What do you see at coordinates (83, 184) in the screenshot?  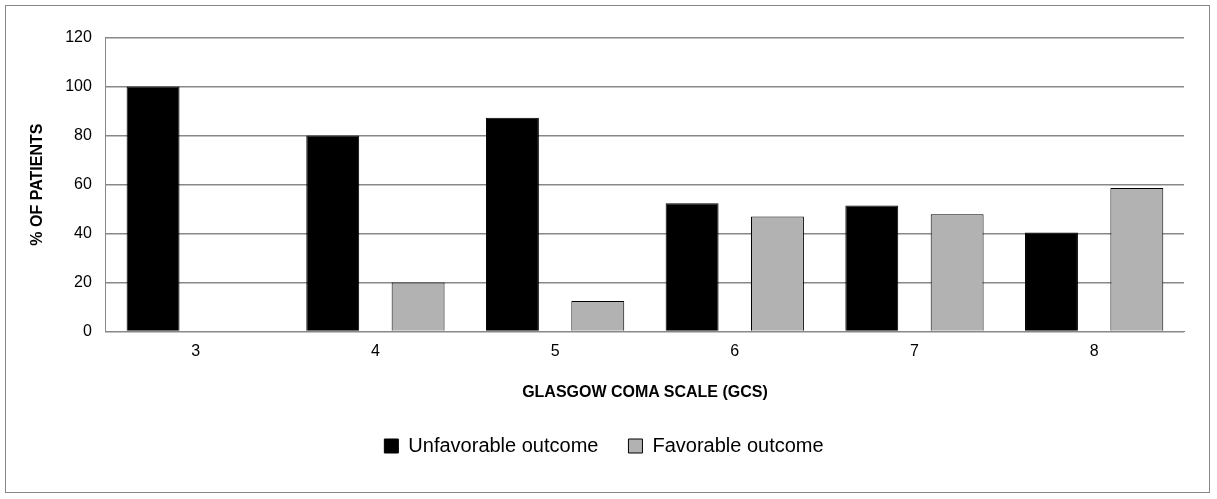 I see `y-tick-label: 60` at bounding box center [83, 184].